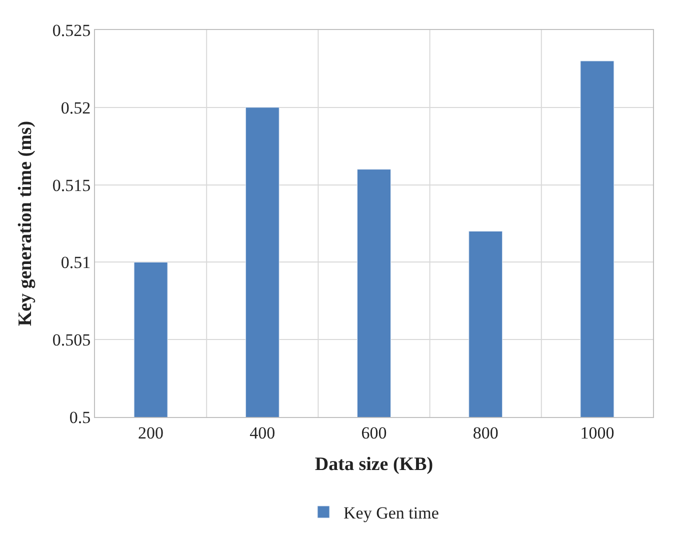  What do you see at coordinates (485, 432) in the screenshot?
I see `x-tick-label: 800` at bounding box center [485, 432].